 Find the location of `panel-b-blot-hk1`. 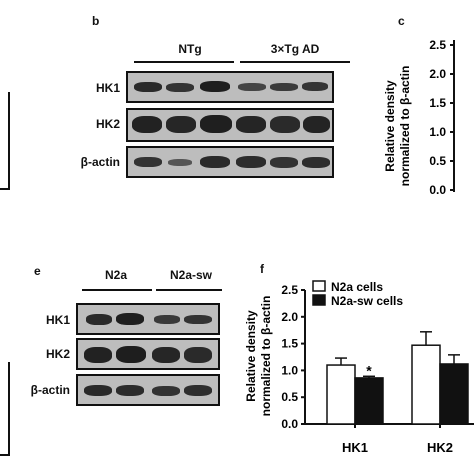

panel-b-blot-hk1 is located at coordinates (230, 87).